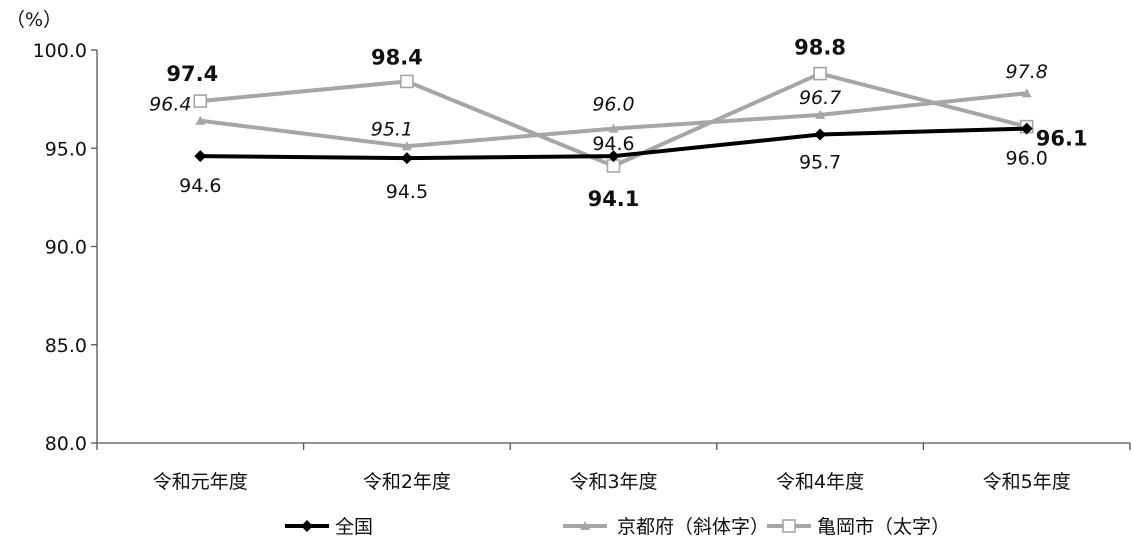  What do you see at coordinates (407, 482) in the screenshot?
I see `x-category-label: 令和2年度` at bounding box center [407, 482].